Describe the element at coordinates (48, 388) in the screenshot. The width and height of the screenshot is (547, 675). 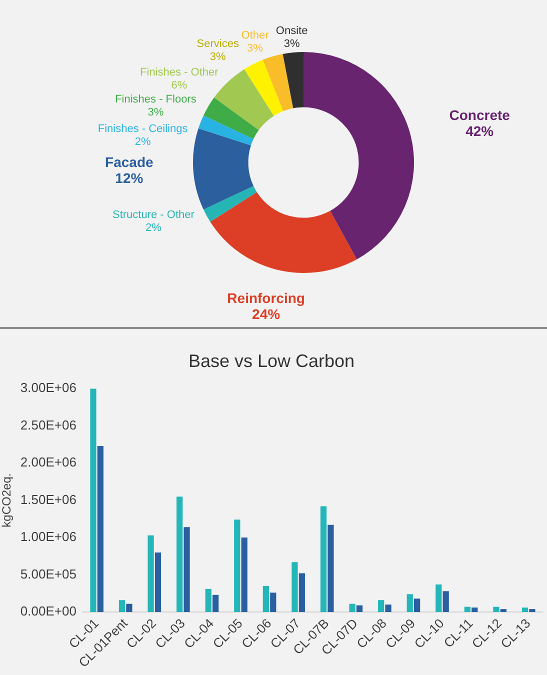
I see `y-tick-label: 3.00E+06` at that location.